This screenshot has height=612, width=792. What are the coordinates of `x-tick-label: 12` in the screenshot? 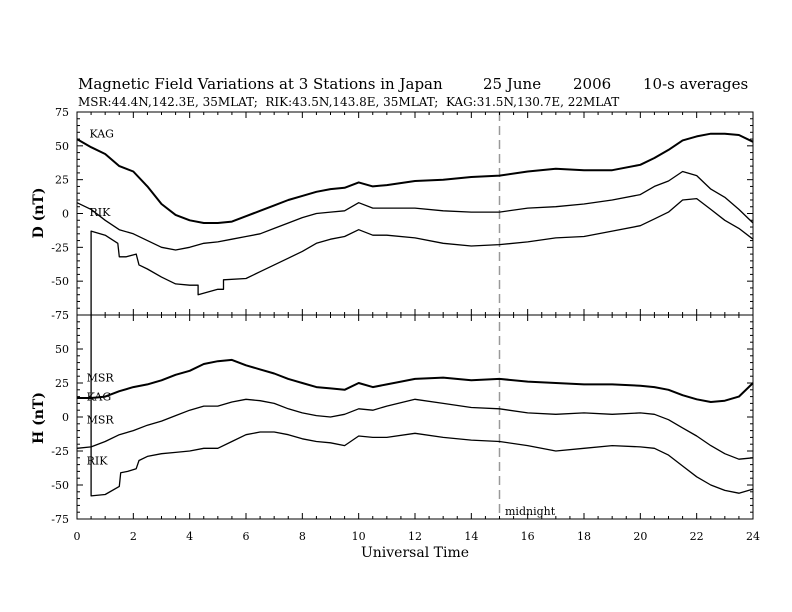 It's located at (415, 536).